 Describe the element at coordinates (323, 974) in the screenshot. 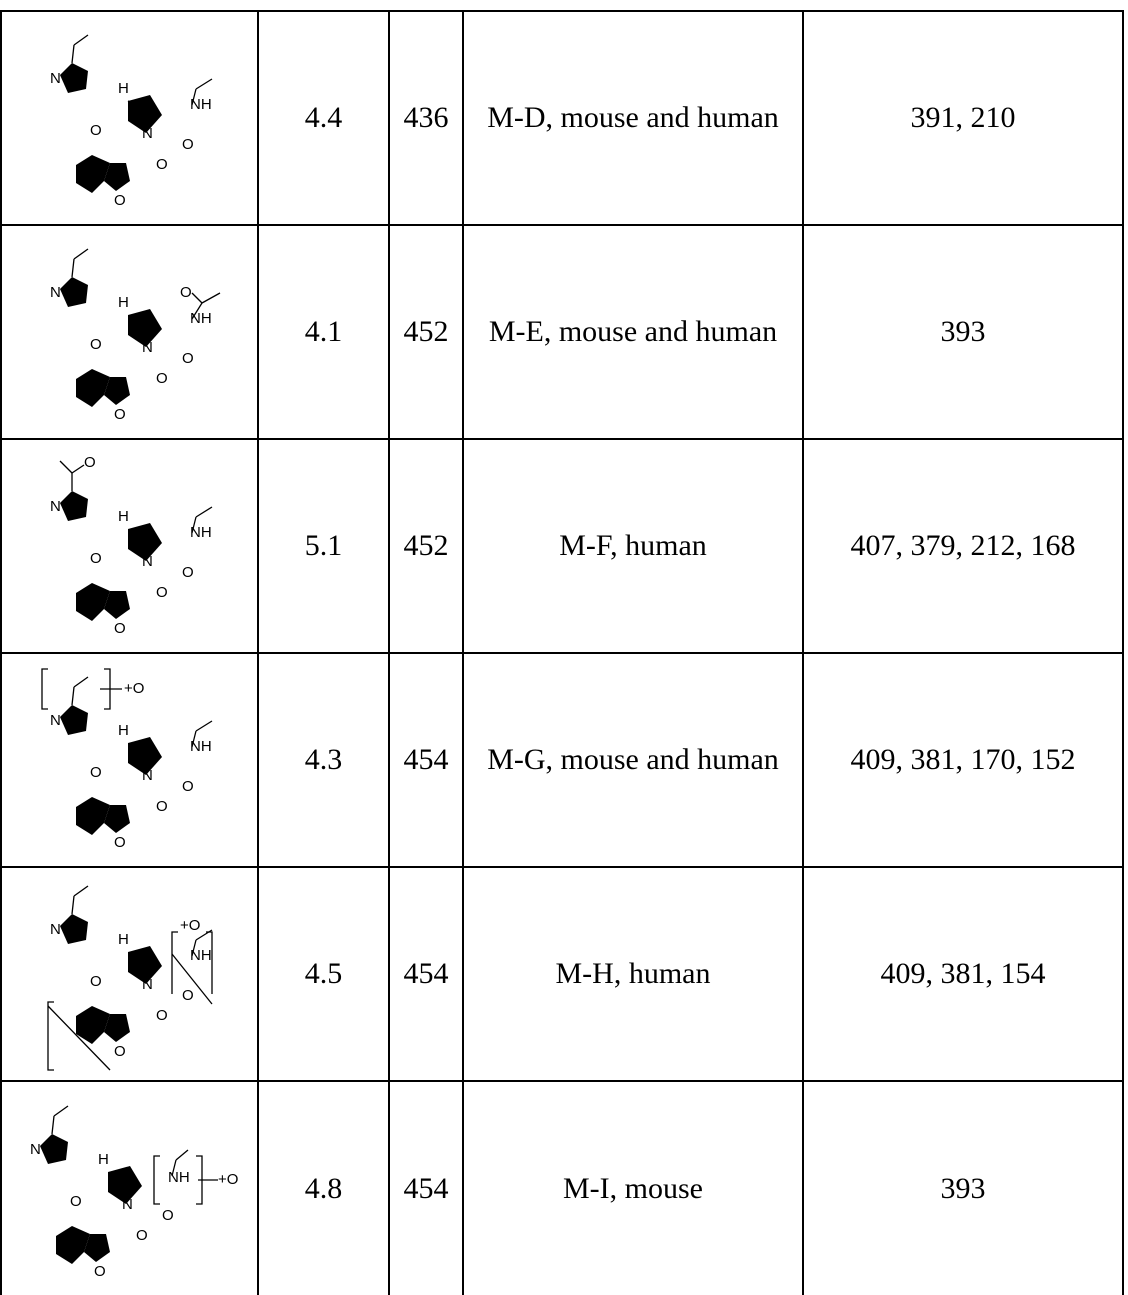

I see `retention-time: 4.5` at that location.